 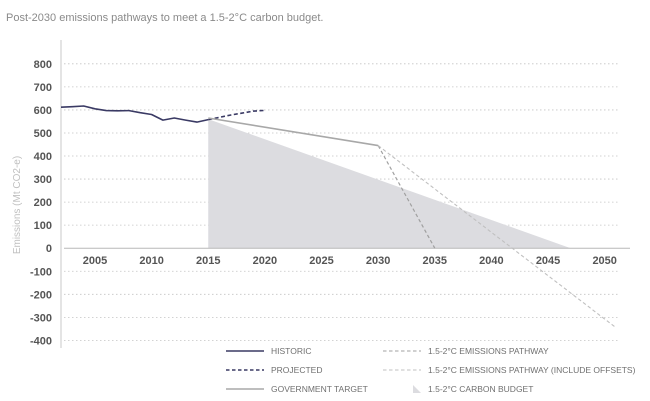 What do you see at coordinates (236, 115) in the screenshot?
I see `series-line-projected` at bounding box center [236, 115].